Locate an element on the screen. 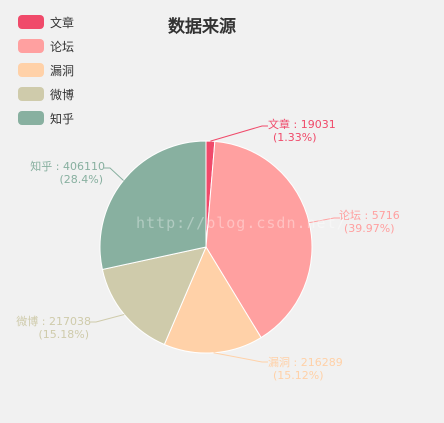 The image size is (444, 423). legend-item-weibo: 微博 is located at coordinates (46, 94).